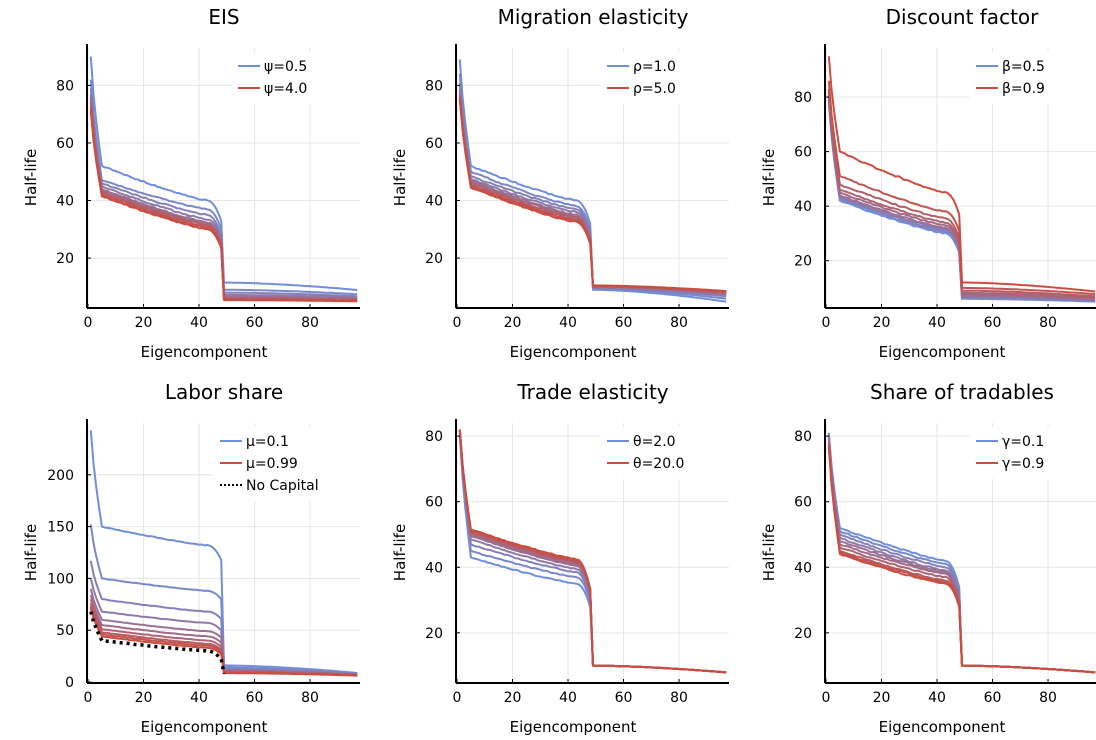 Image resolution: width=1096 pixels, height=740 pixels. Describe the element at coordinates (69, 683) in the screenshot. I see `y-tick-label: 0` at that location.